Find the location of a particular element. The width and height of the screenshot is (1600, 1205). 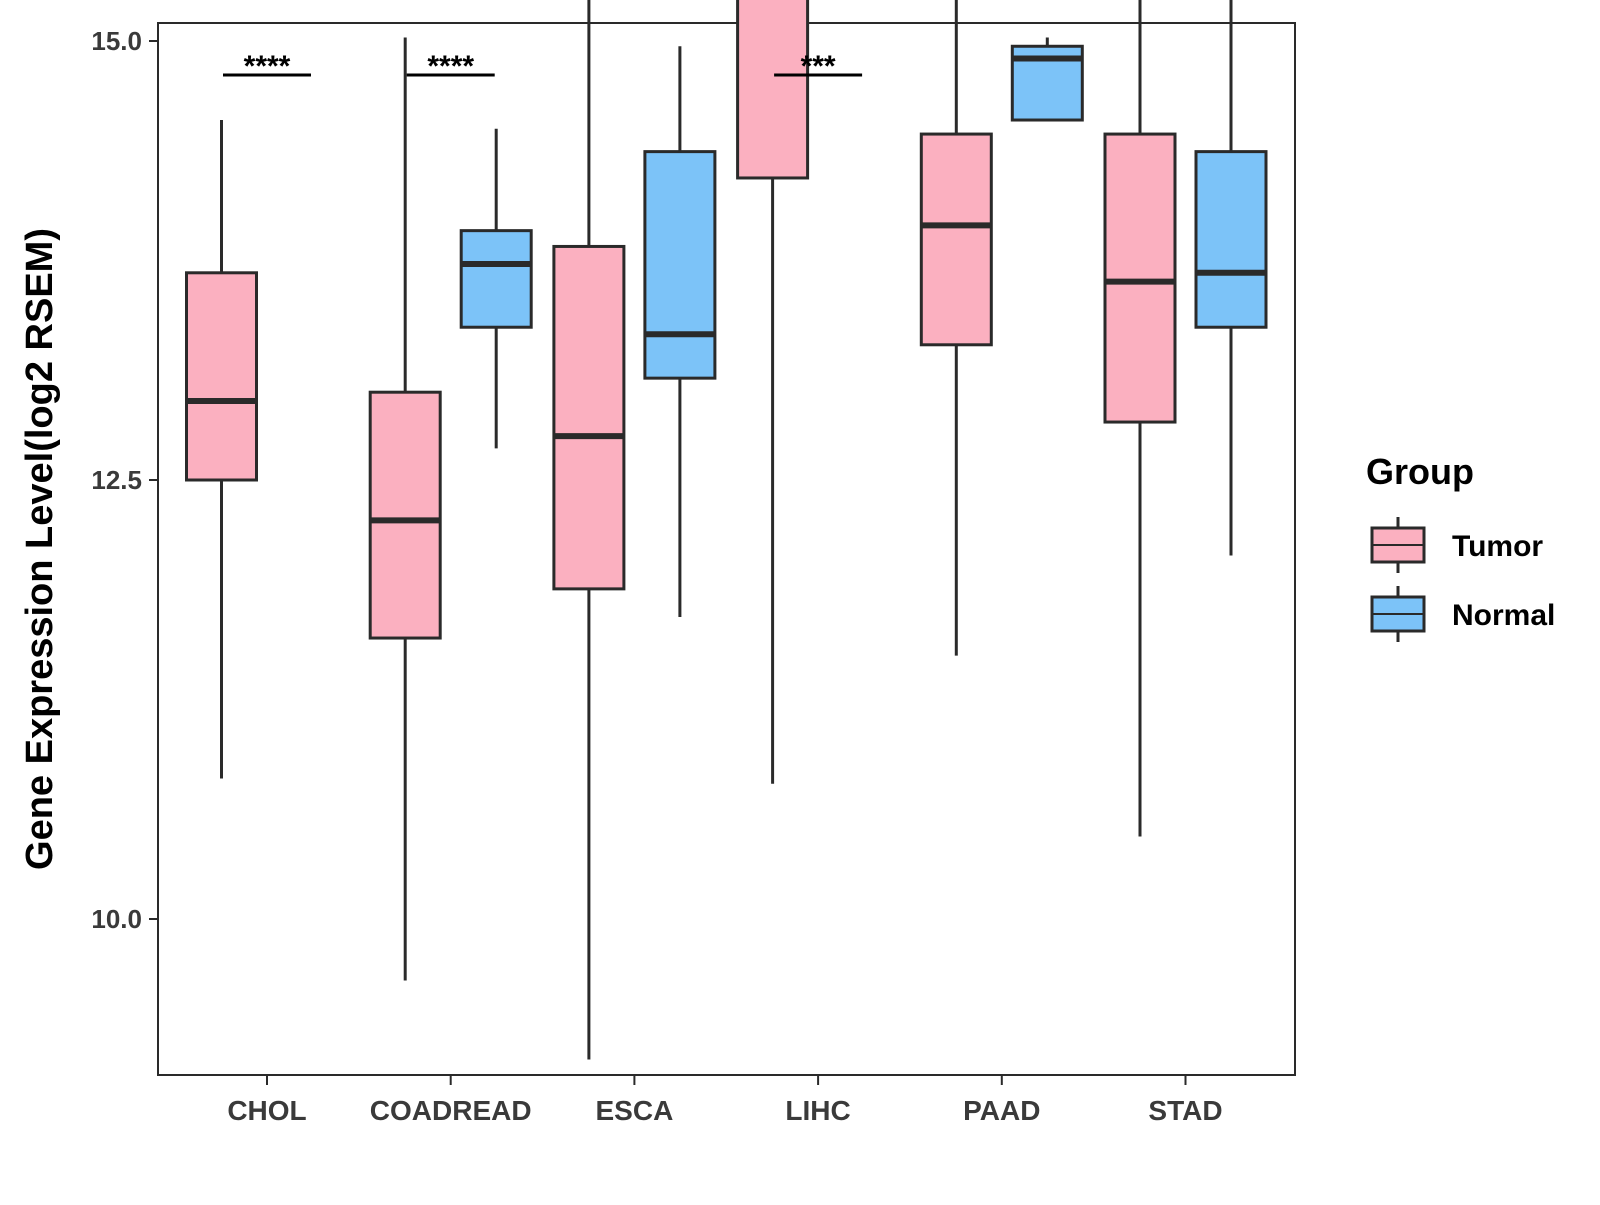

legend-title: Group is located at coordinates (1420, 471).